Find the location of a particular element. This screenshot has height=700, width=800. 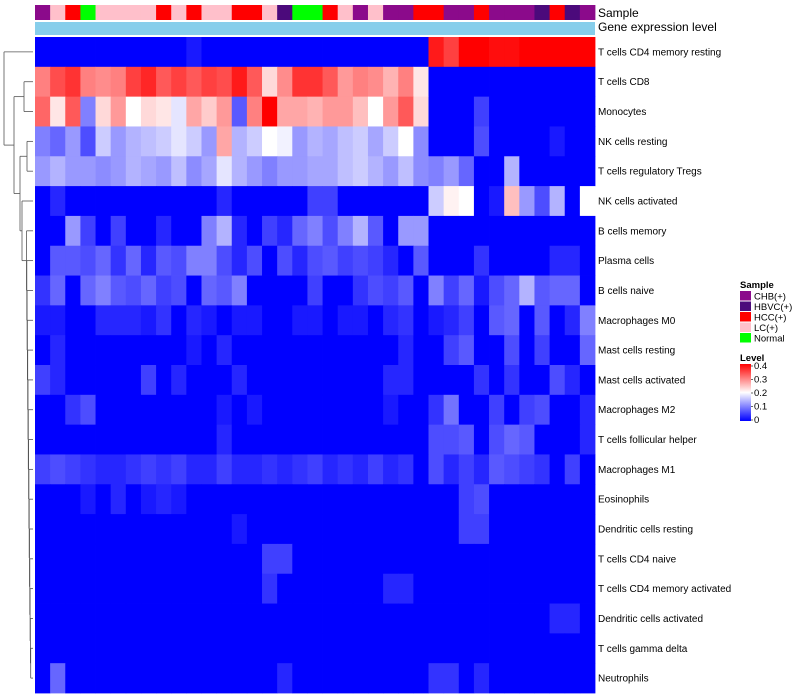

row-label: T cells CD4 memory resting is located at coordinates (659, 52).